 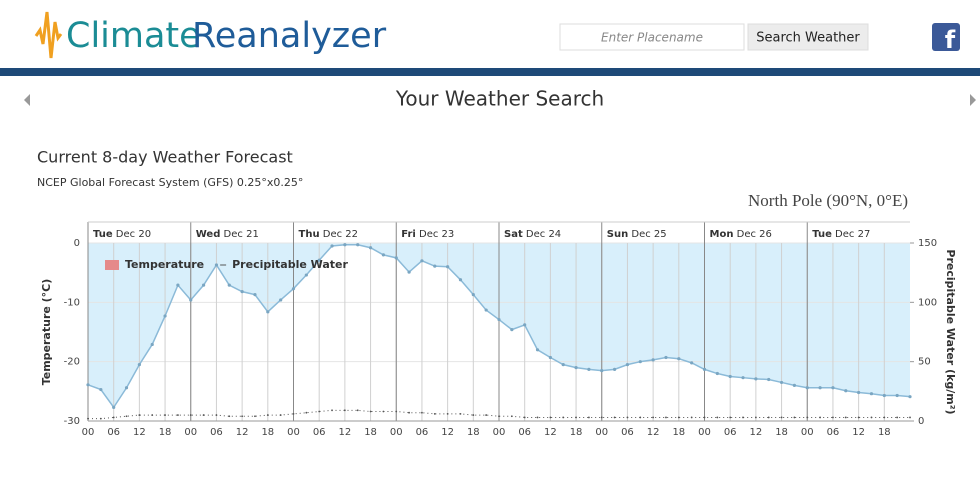 What do you see at coordinates (950, 40) in the screenshot?
I see `facebook-letter: f` at bounding box center [950, 40].